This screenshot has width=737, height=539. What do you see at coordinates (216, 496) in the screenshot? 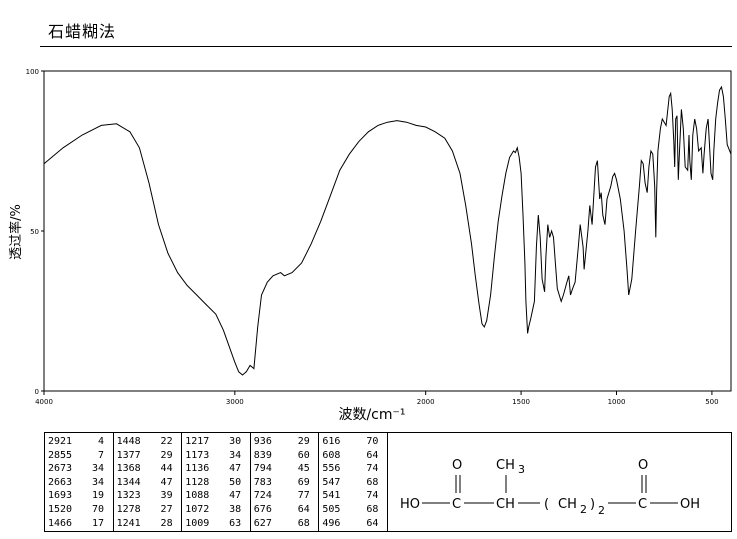
I see `peak-row: 1088 47` at bounding box center [216, 496].